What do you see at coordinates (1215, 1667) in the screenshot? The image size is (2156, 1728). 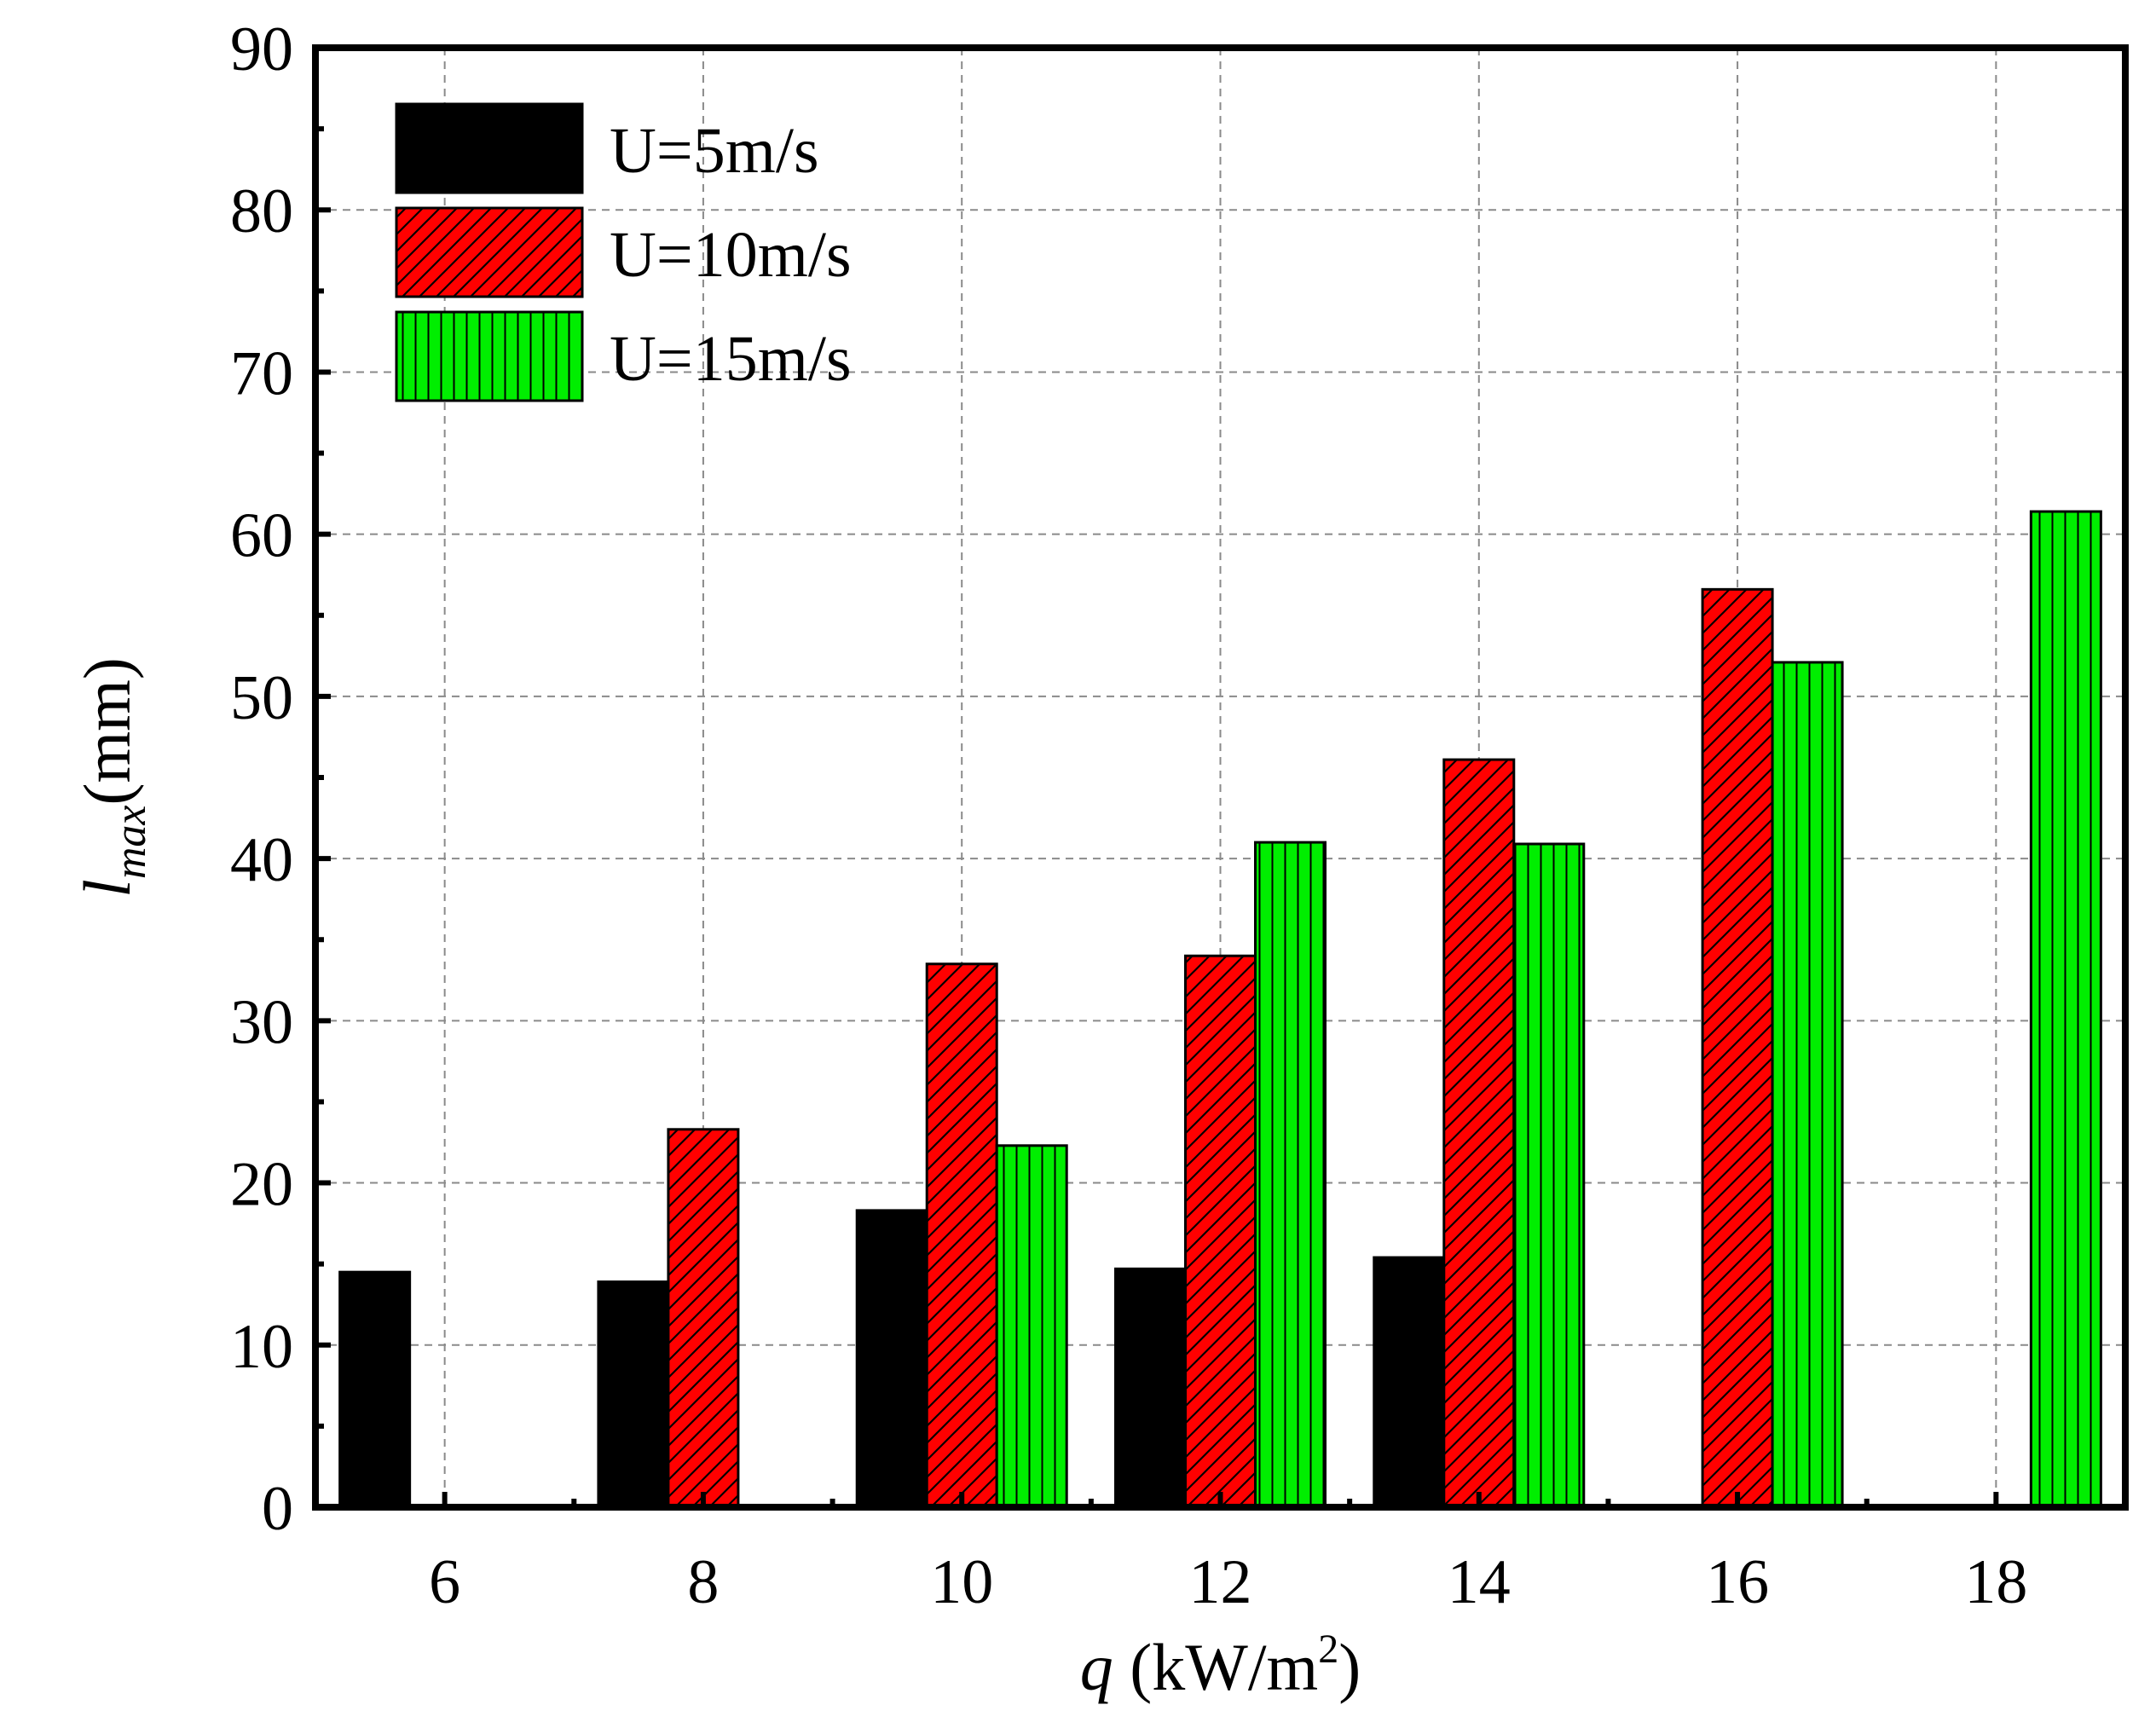 I see `x-axis-title-unit: (kW/m` at bounding box center [1215, 1667].